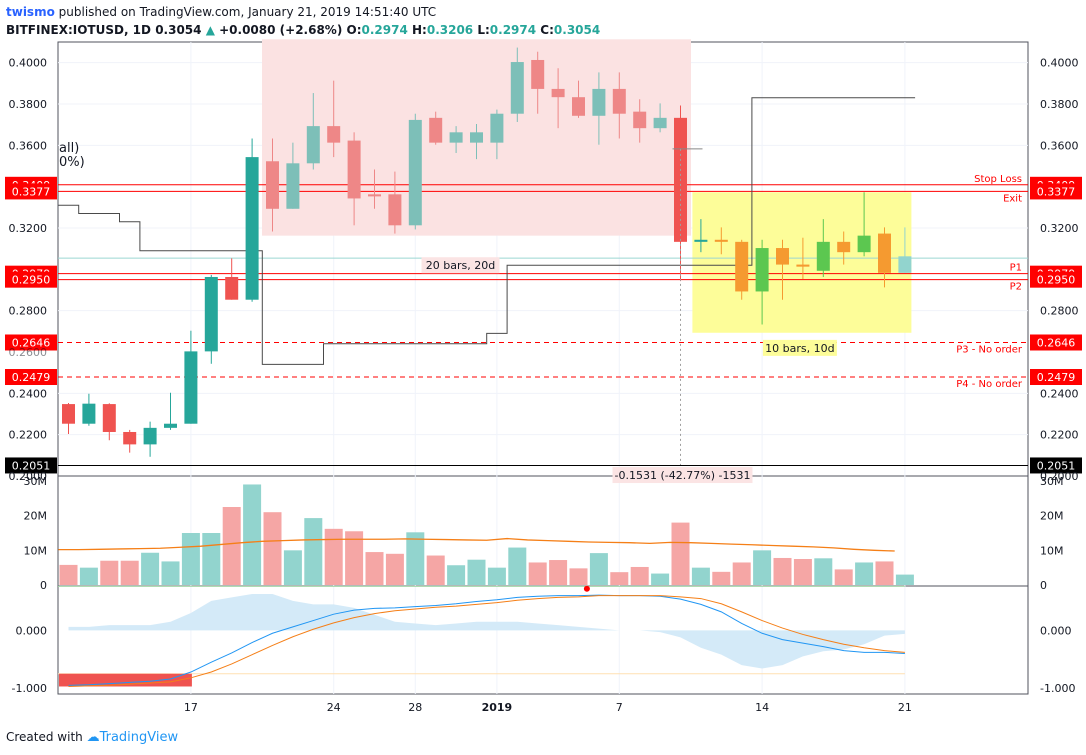 This screenshot has height=755, width=1086. I want to click on volume-ma-line, so click(476, 544).